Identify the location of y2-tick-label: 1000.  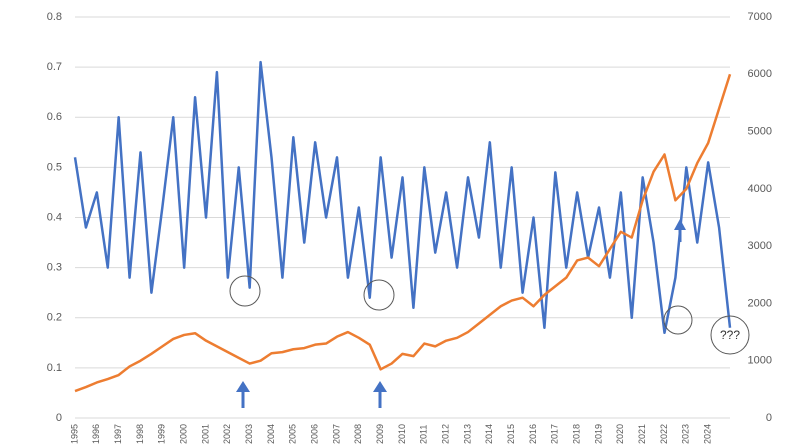
(760, 361).